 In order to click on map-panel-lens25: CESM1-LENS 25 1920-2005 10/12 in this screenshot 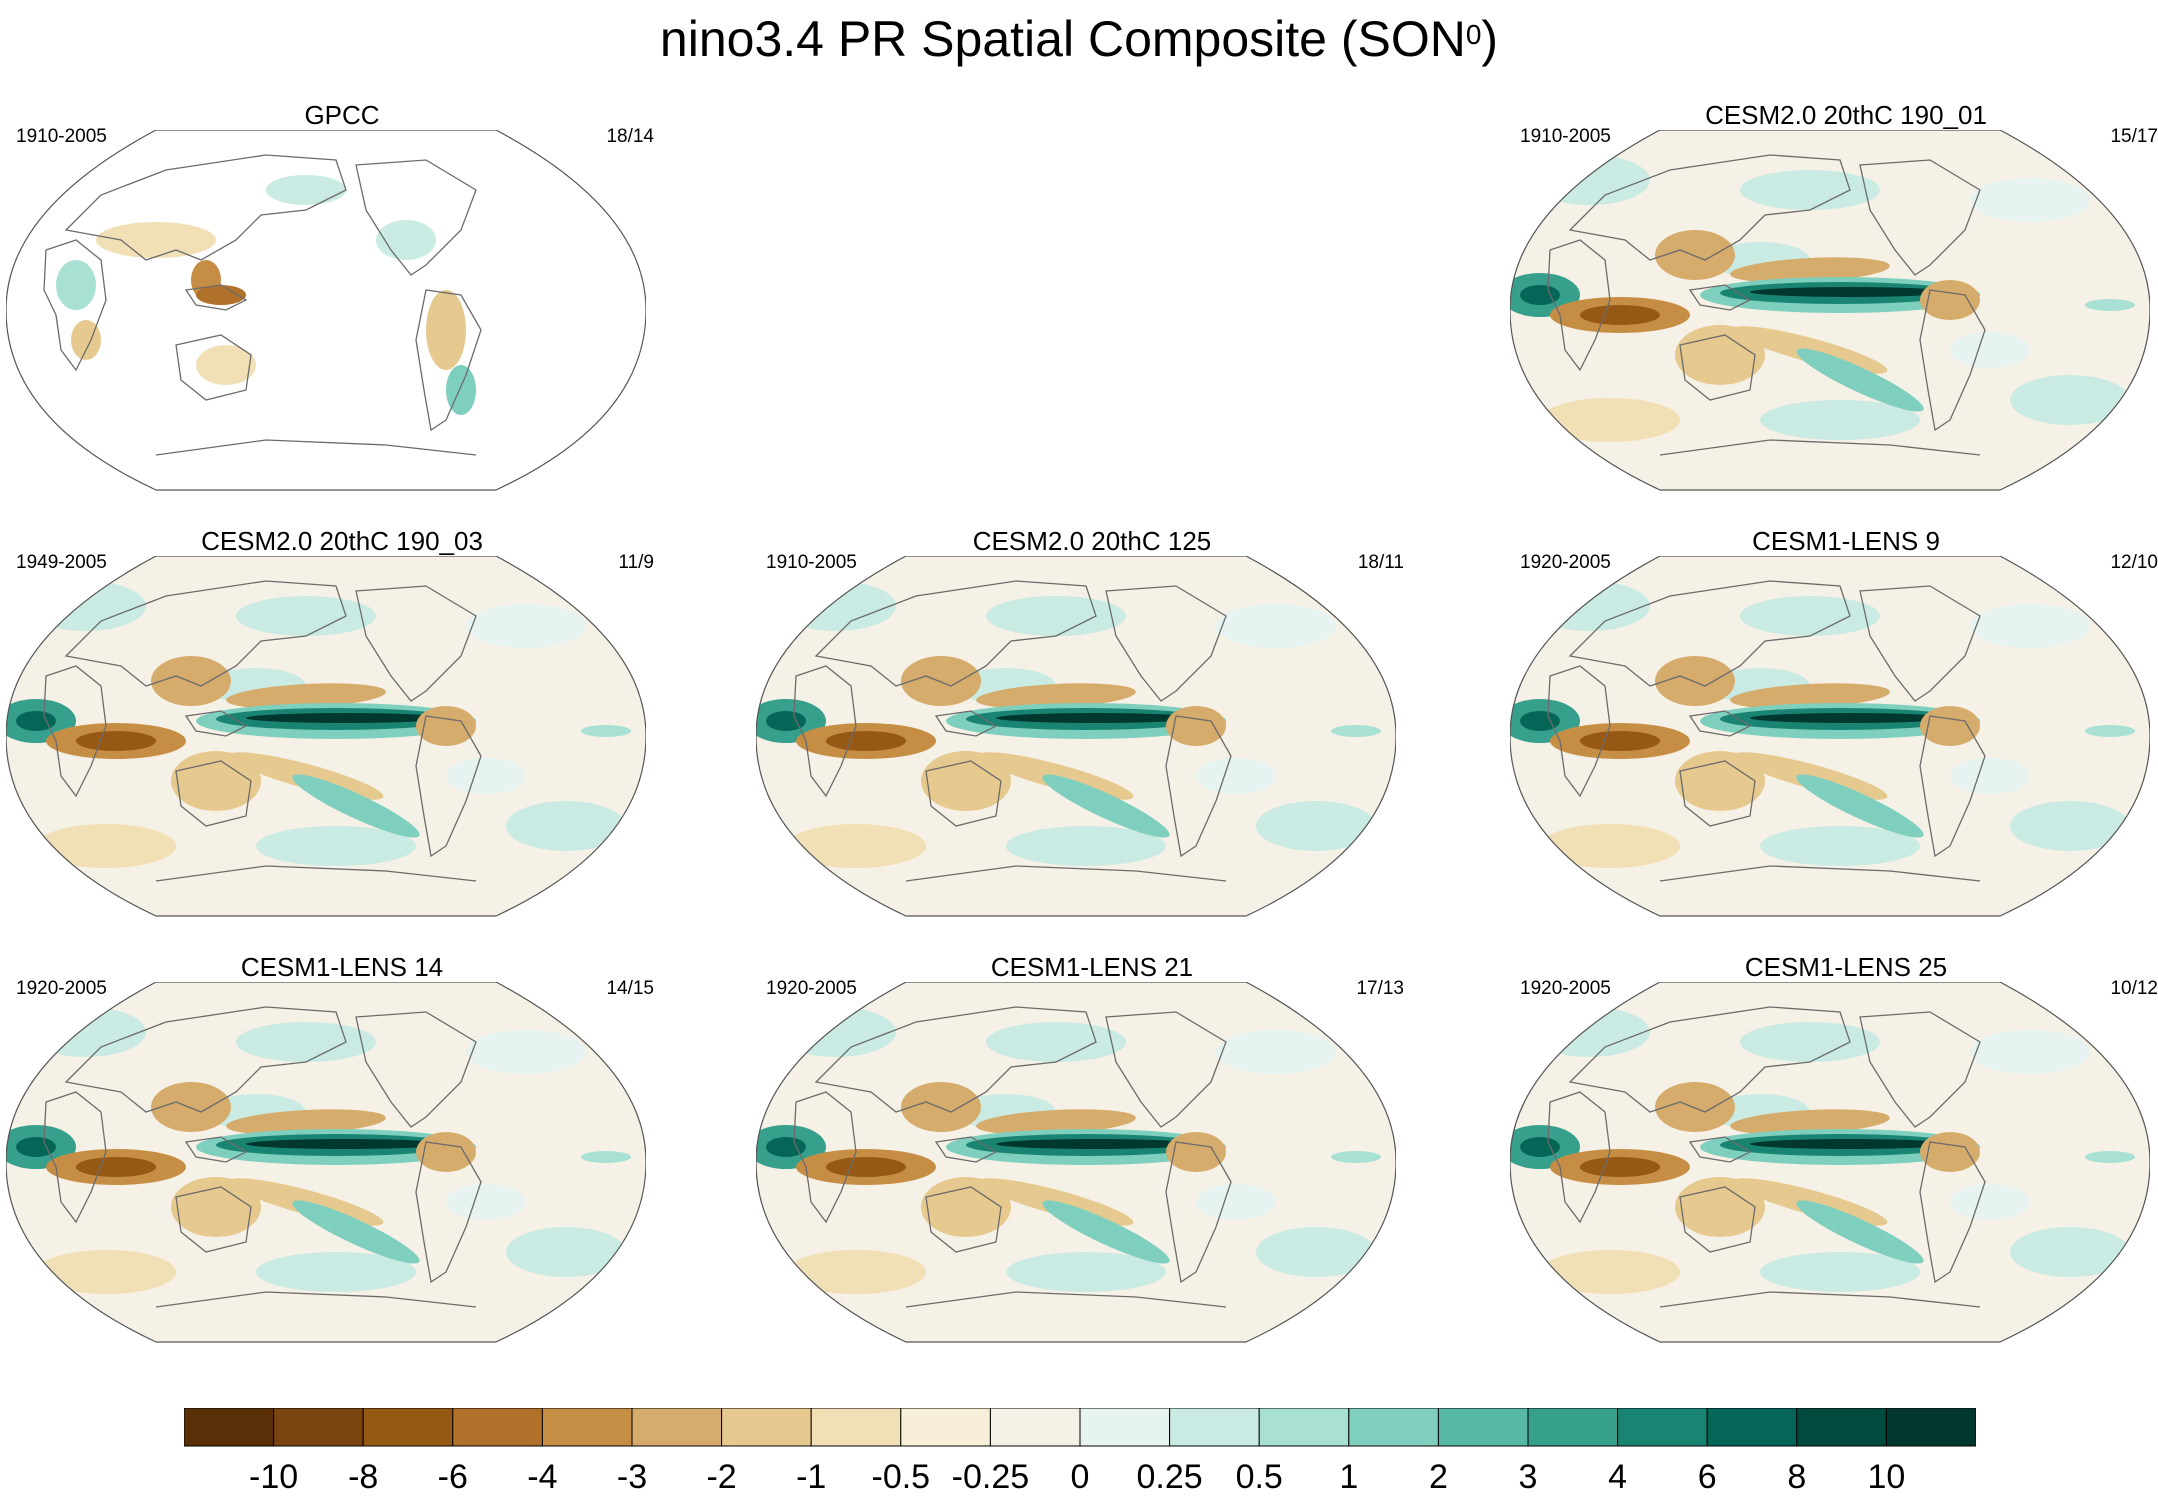, I will do `click(1834, 1162)`.